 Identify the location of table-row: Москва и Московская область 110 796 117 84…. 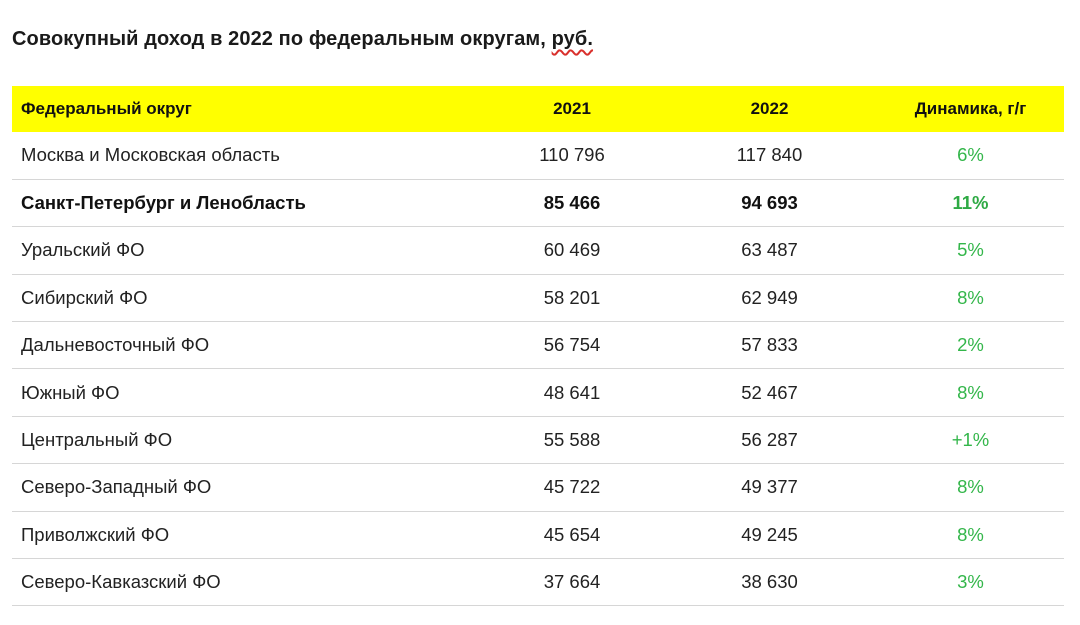
(538, 156).